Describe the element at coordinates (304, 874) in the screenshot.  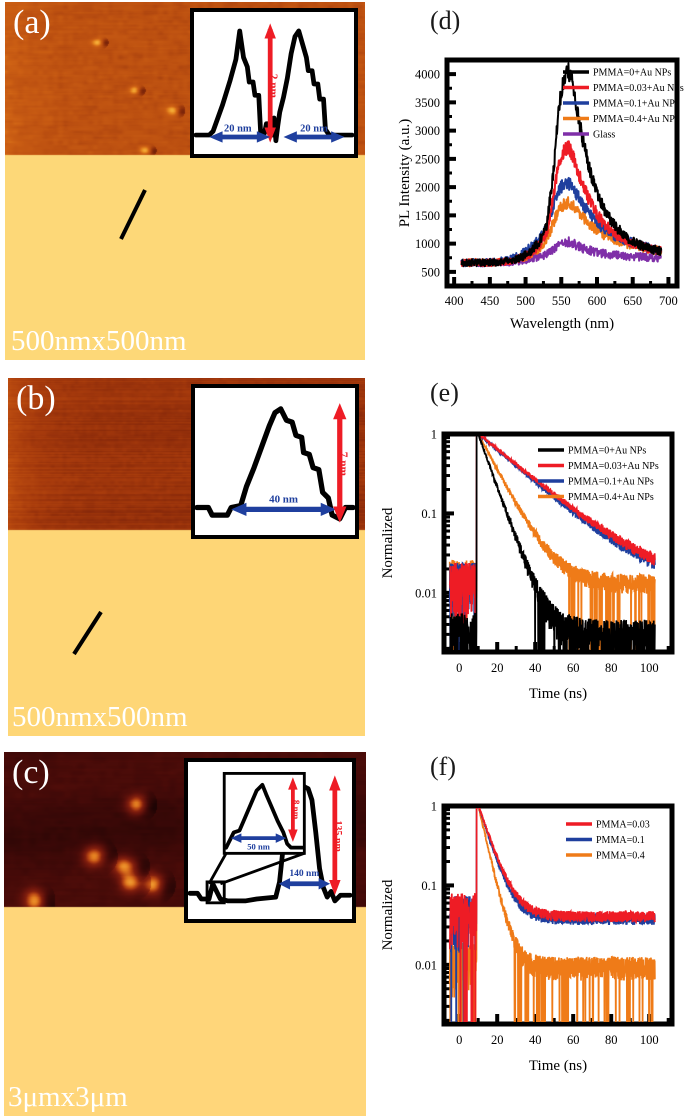
I see `svg-text: 140 nm` at that location.